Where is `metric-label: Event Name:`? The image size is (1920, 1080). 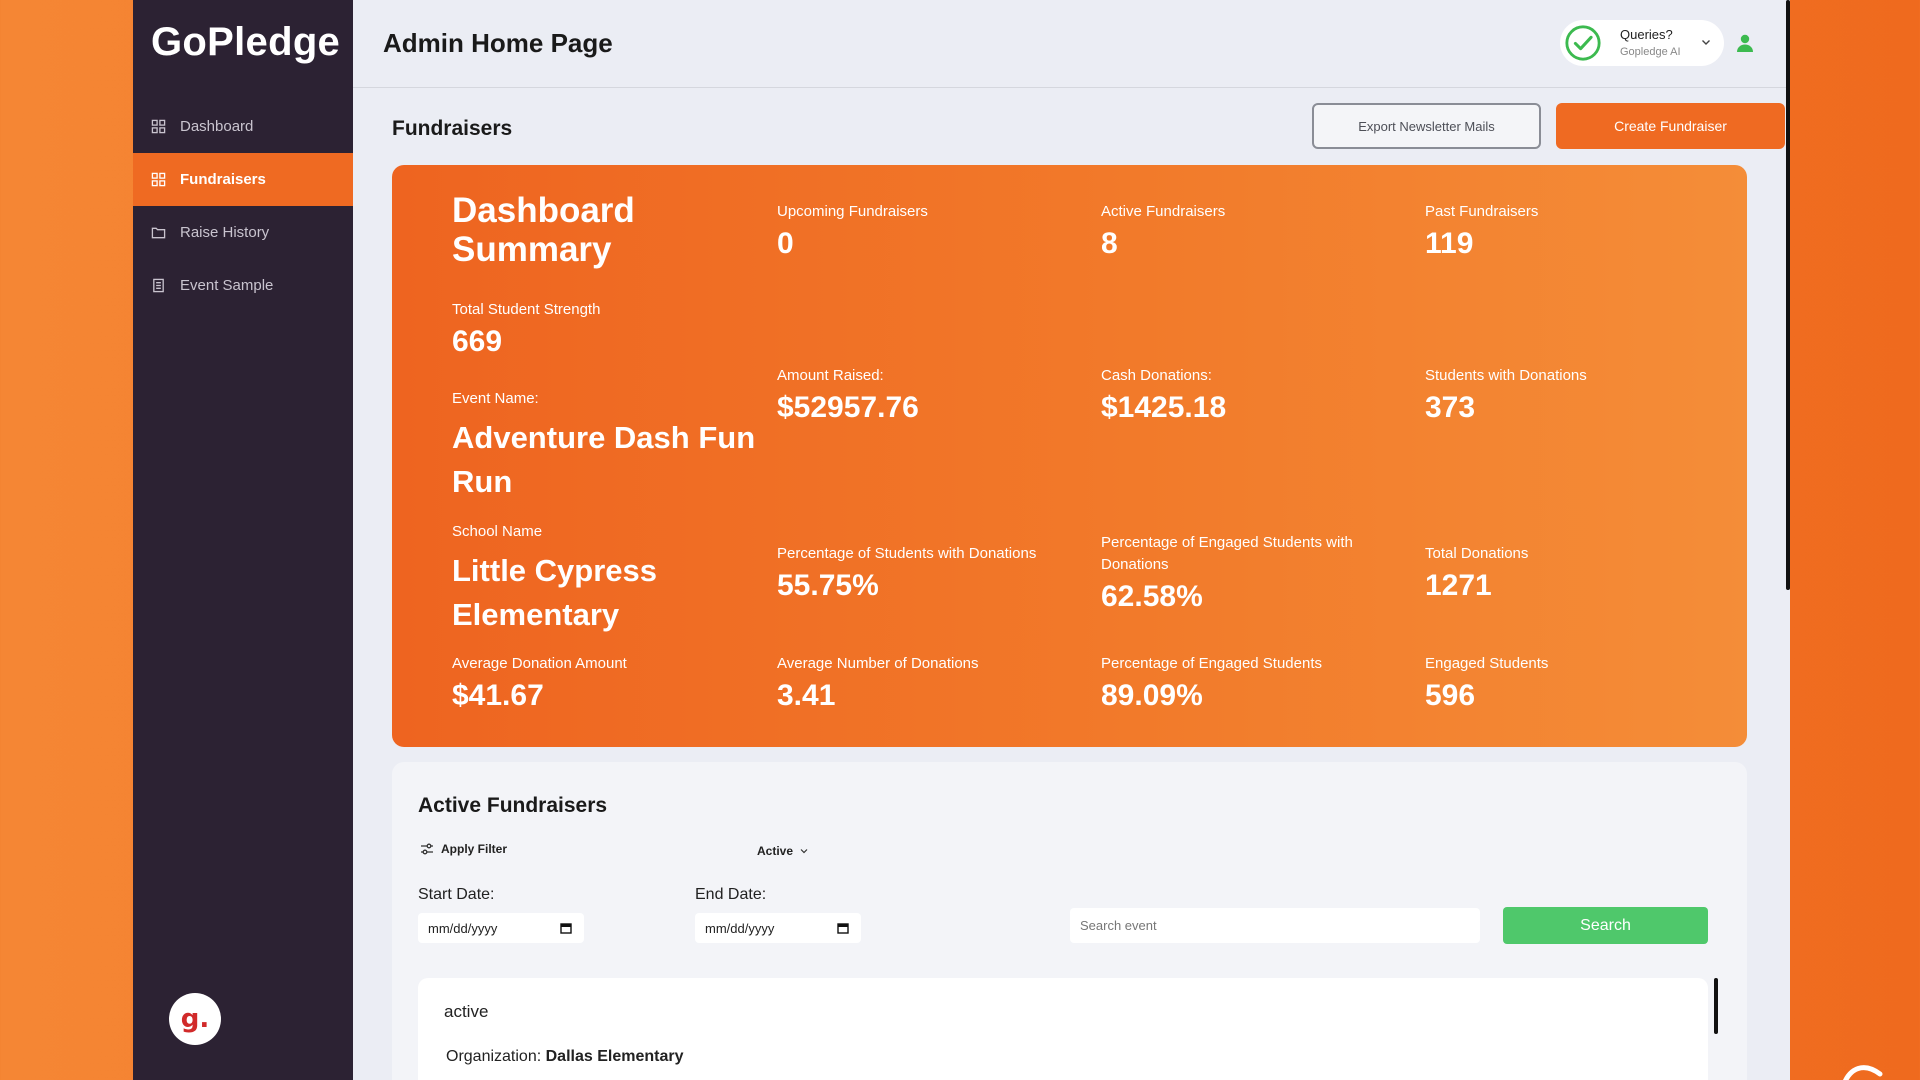 metric-label: Event Name: is located at coordinates (495, 398).